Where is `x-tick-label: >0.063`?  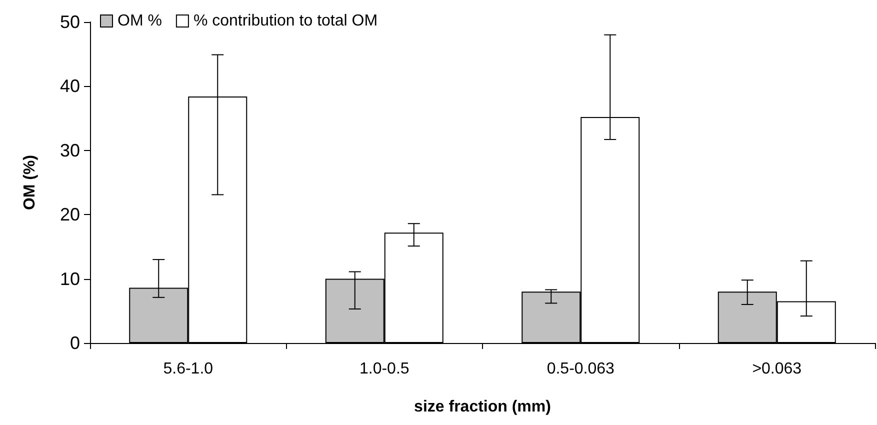
x-tick-label: >0.063 is located at coordinates (777, 369).